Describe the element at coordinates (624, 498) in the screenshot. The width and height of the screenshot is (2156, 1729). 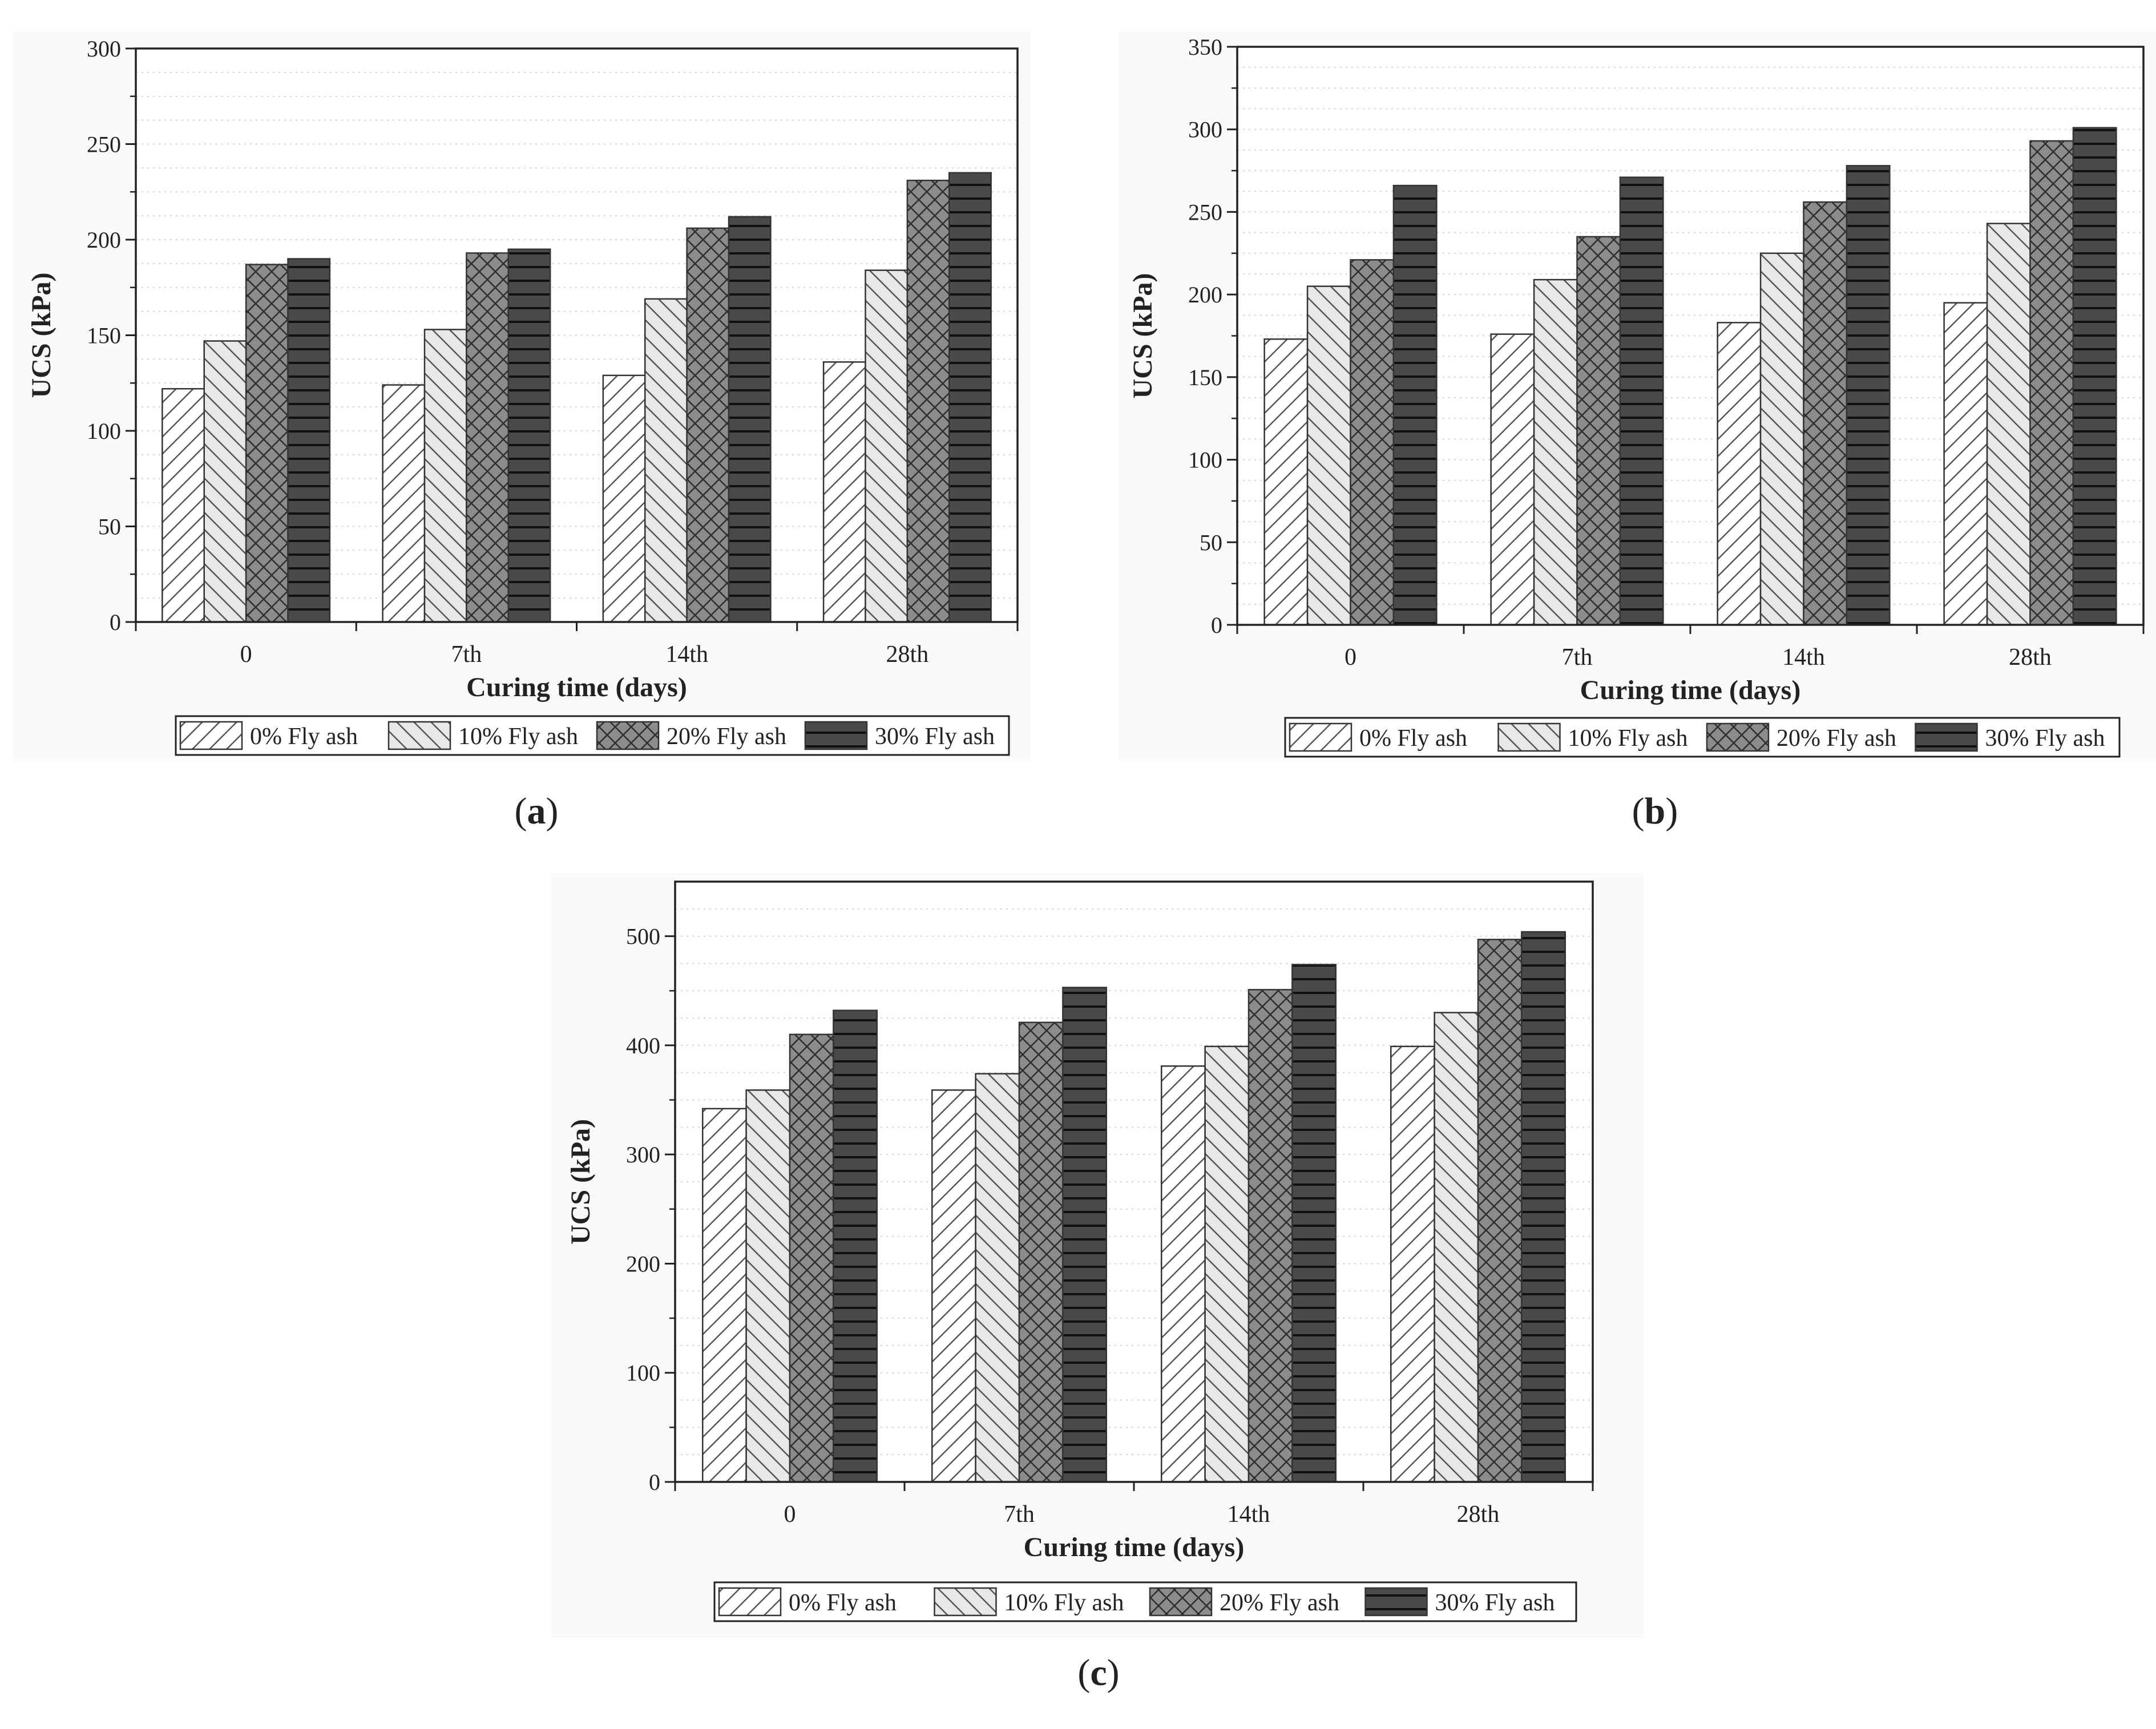
I see `bar-a-0-fly-ash-14th` at that location.